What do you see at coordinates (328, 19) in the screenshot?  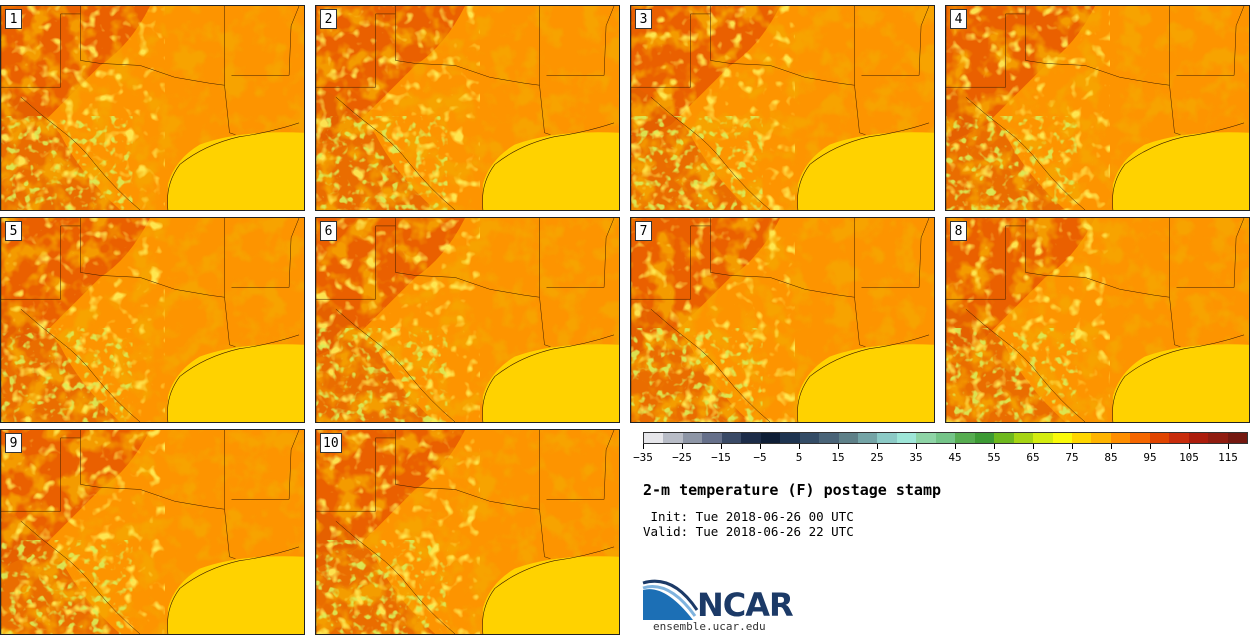 I see `member-number-label: 2` at bounding box center [328, 19].